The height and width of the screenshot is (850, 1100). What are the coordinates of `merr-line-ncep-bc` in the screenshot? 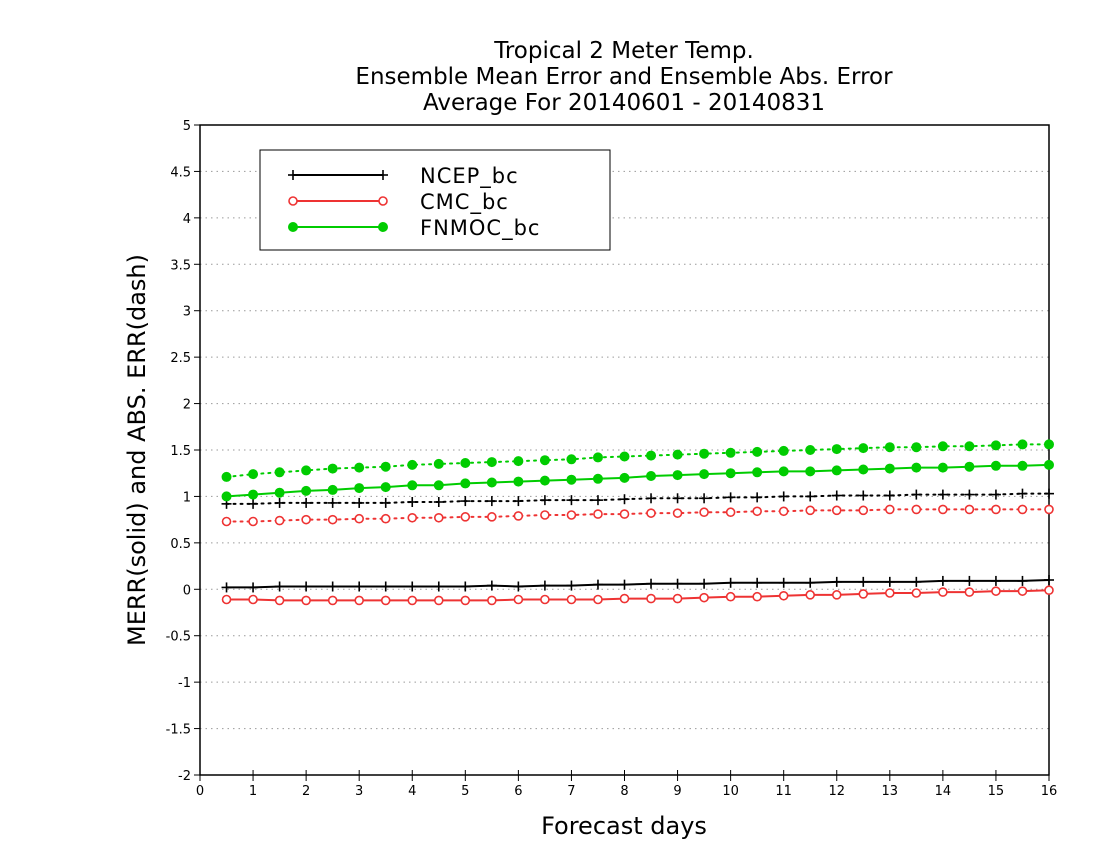 It's located at (638, 584).